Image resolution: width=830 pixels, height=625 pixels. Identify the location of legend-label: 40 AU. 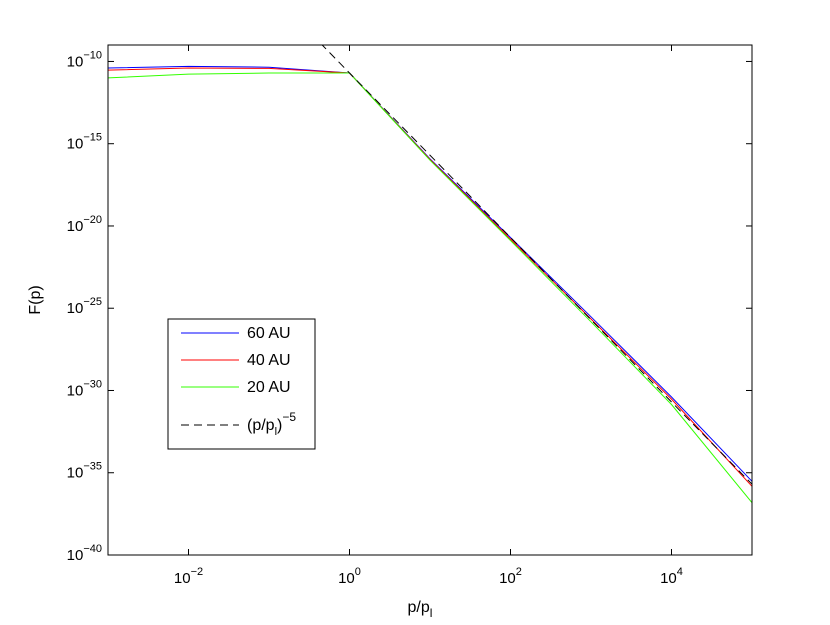
(269, 360).